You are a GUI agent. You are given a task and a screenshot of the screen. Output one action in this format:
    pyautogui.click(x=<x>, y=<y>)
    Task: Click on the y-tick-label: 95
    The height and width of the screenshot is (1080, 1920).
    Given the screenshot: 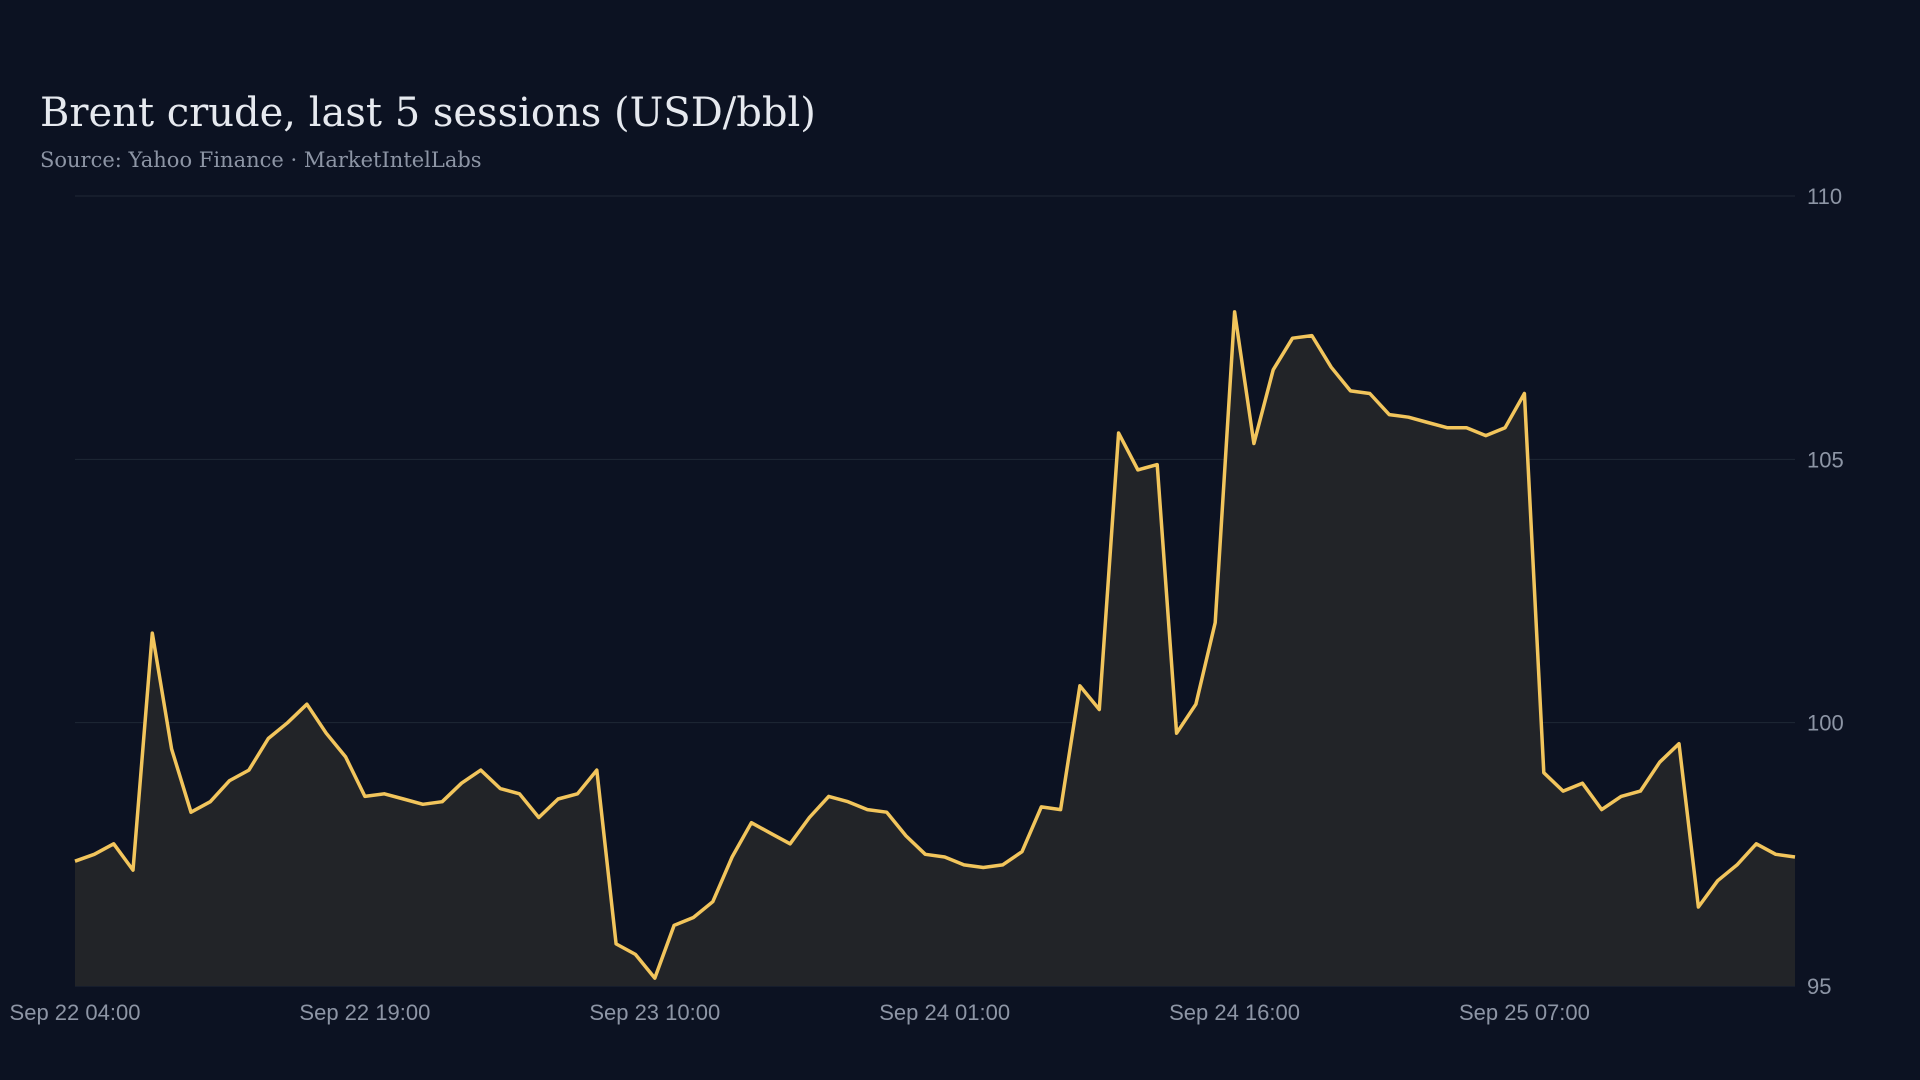 What is the action you would take?
    pyautogui.click(x=1819, y=986)
    